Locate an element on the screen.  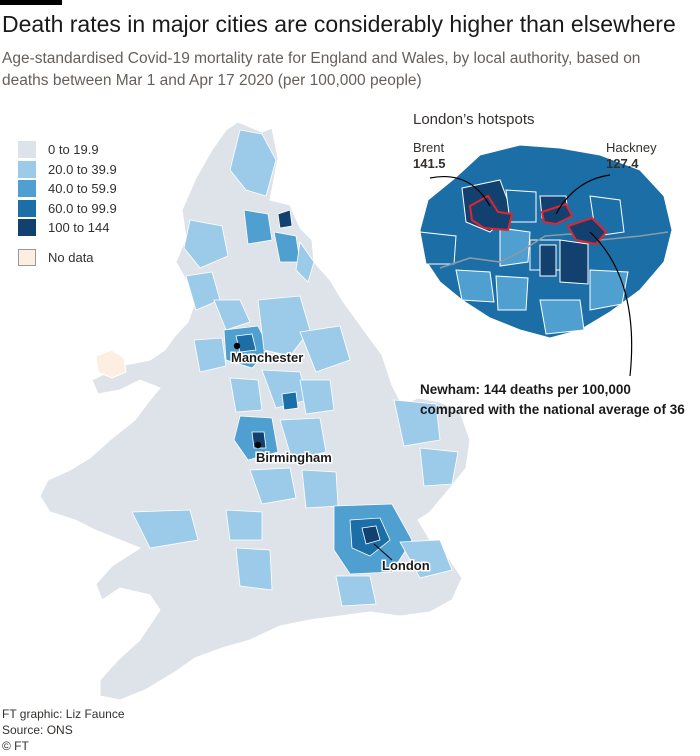
brent-value: 141.5 is located at coordinates (429, 163).